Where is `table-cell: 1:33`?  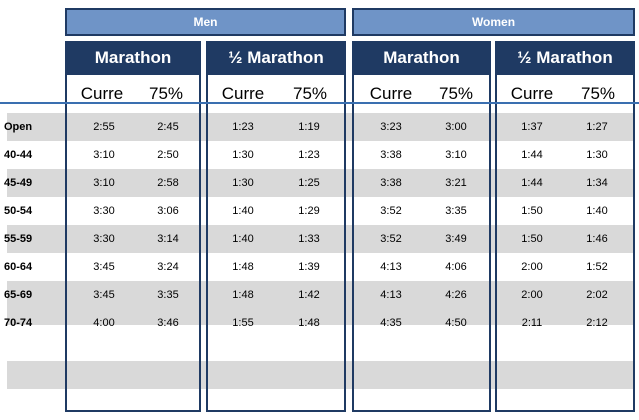
table-cell: 1:33 is located at coordinates (309, 239).